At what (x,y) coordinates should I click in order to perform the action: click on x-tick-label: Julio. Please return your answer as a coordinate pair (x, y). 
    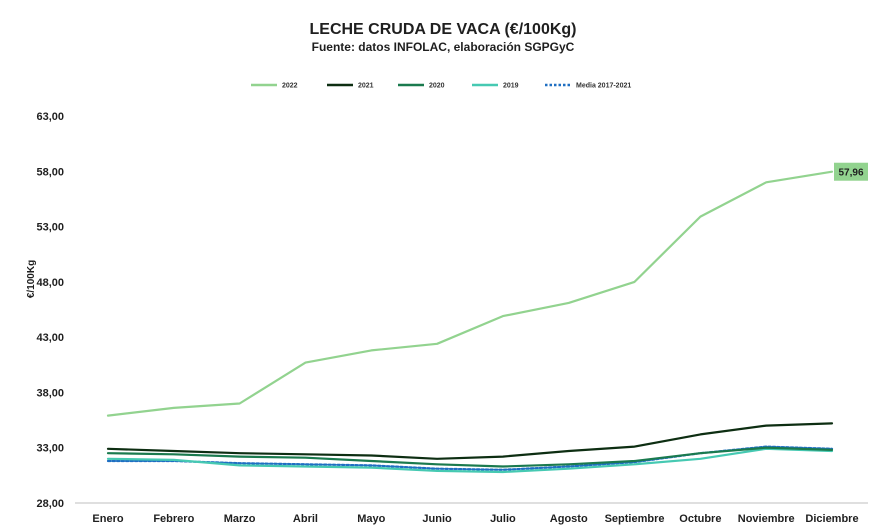
    Looking at the image, I should click on (503, 519).